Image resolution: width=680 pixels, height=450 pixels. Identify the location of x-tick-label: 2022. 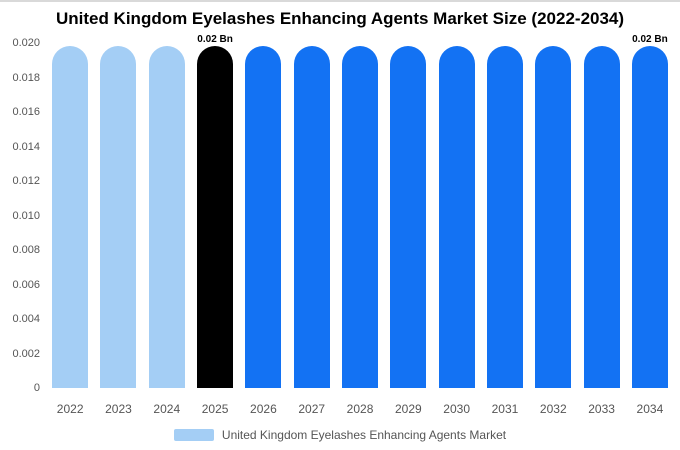
(70, 409).